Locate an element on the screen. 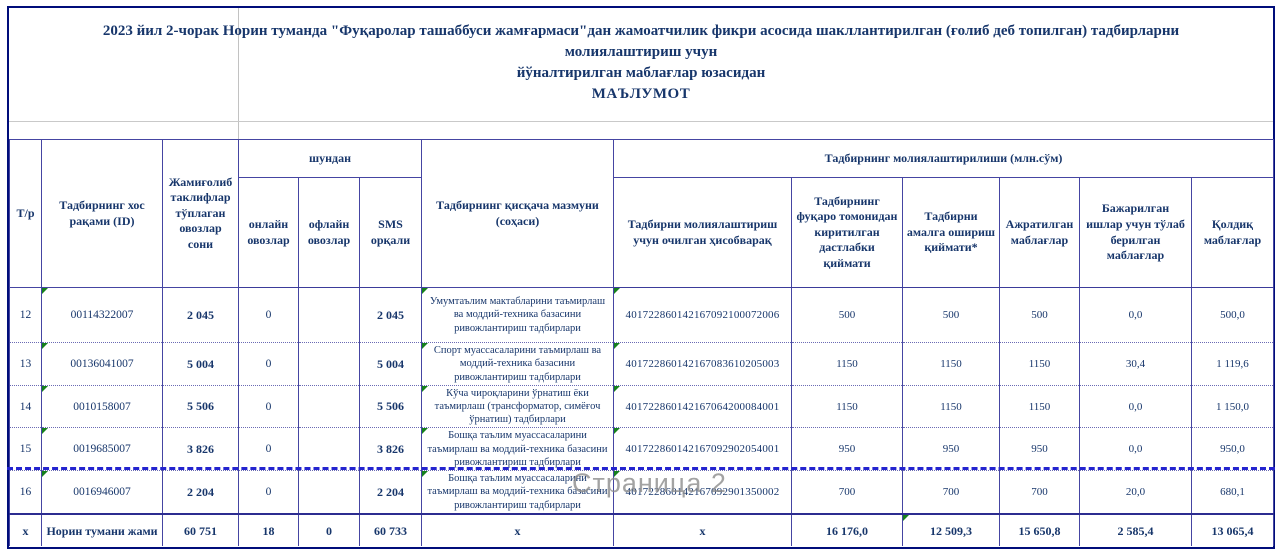  cell-account: 401722860142167092902054001 is located at coordinates (702, 449).